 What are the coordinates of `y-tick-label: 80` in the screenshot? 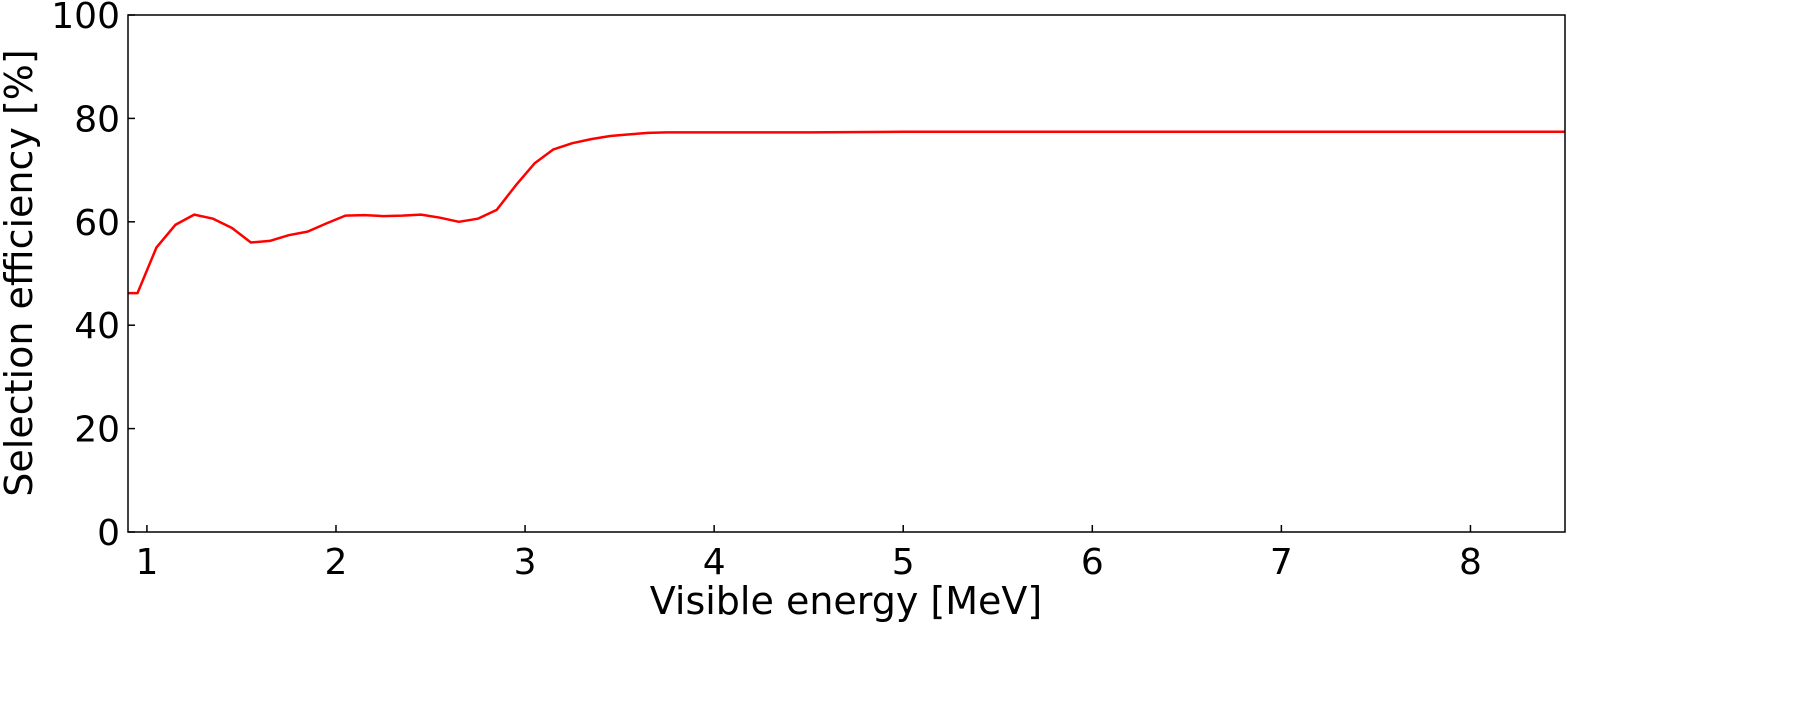 It's located at (97, 119).